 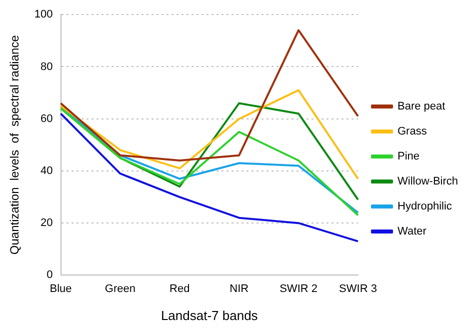 I want to click on y-tick-label: 60, so click(x=46, y=118).